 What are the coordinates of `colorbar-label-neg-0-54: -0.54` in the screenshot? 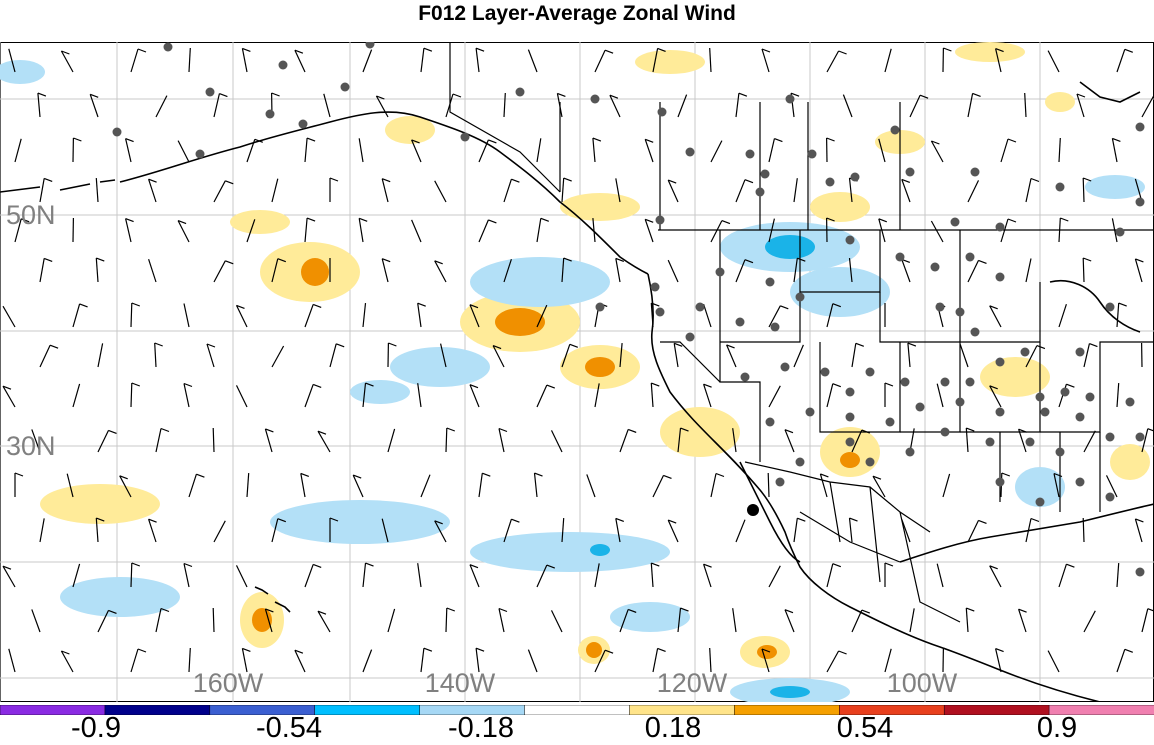 It's located at (289, 728).